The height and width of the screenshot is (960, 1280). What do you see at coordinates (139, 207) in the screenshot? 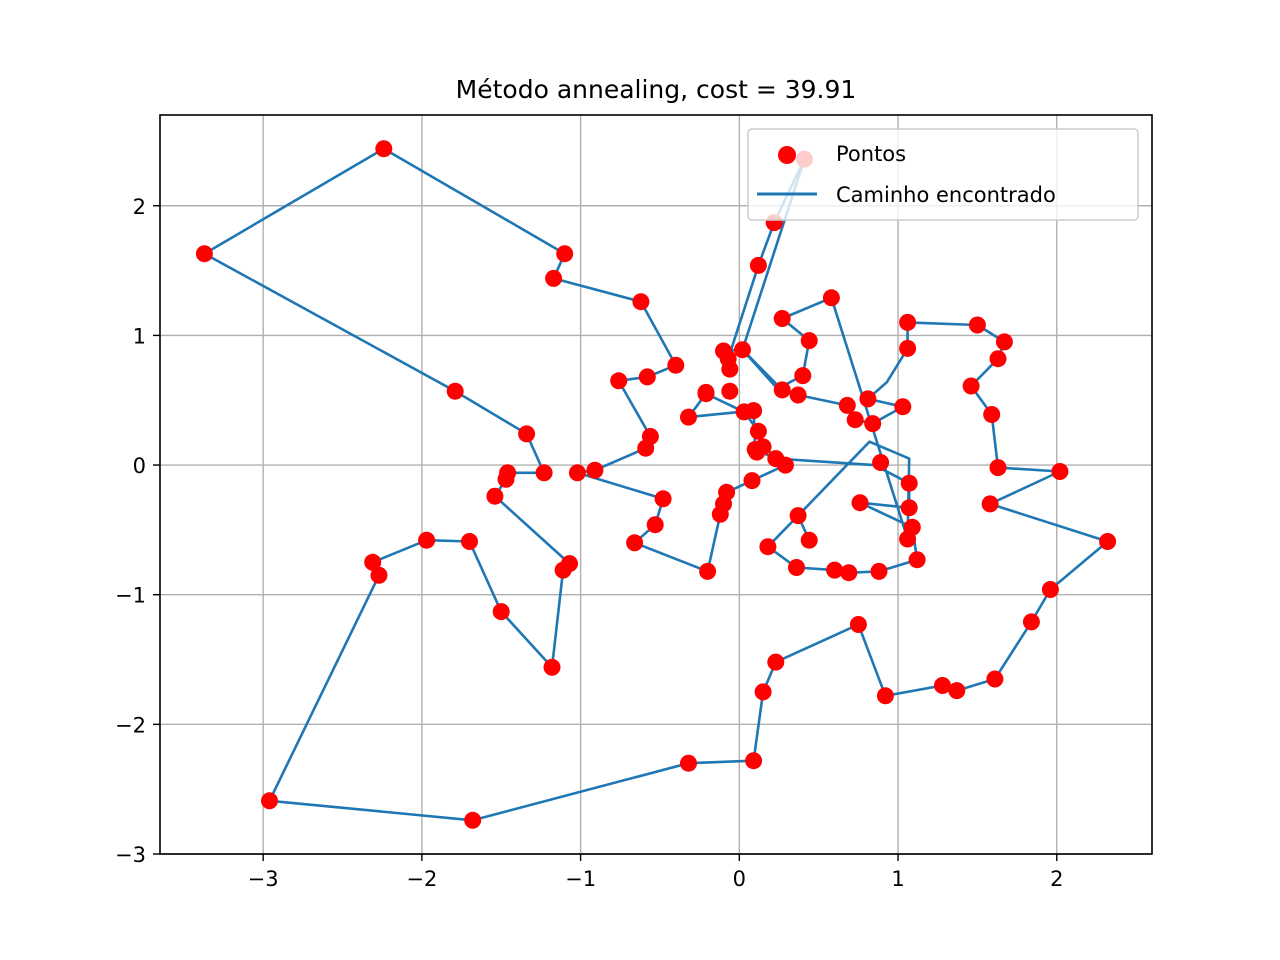
I see `y-tick-label: 2` at bounding box center [139, 207].